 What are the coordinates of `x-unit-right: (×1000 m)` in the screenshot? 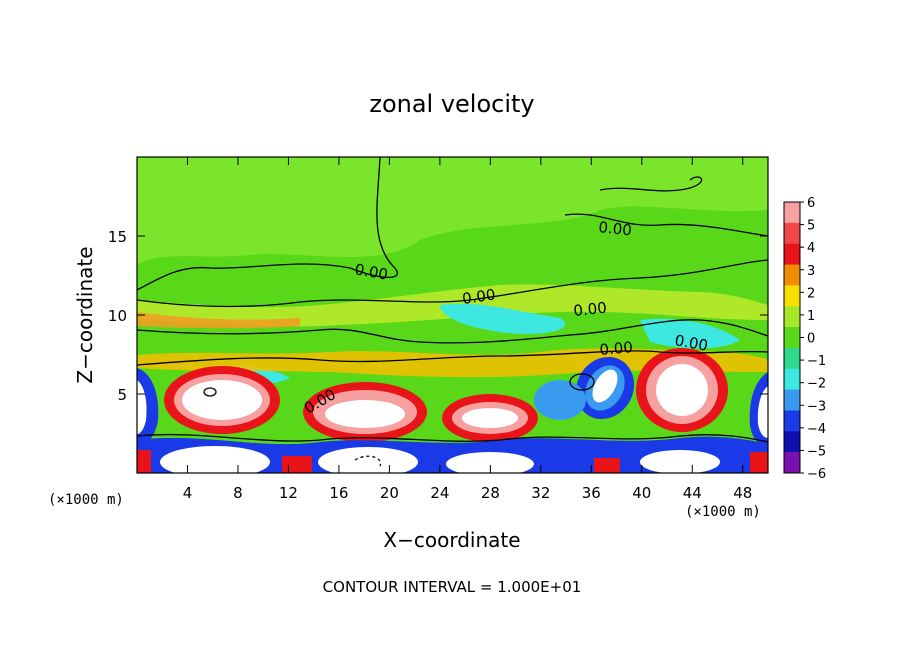 It's located at (723, 512).